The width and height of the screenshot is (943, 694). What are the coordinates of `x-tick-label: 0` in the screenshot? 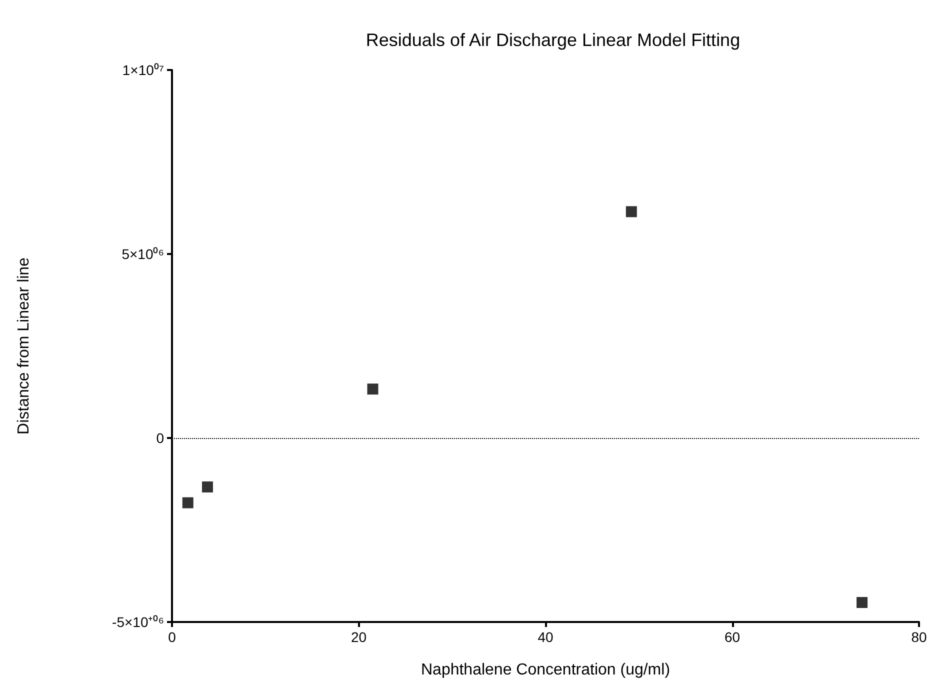 It's located at (172, 637).